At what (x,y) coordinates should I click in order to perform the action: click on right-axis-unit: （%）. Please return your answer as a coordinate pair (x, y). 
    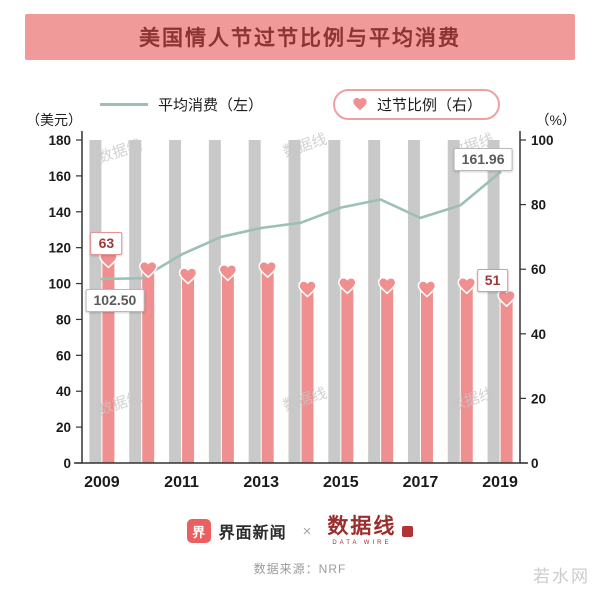
    Looking at the image, I should click on (555, 120).